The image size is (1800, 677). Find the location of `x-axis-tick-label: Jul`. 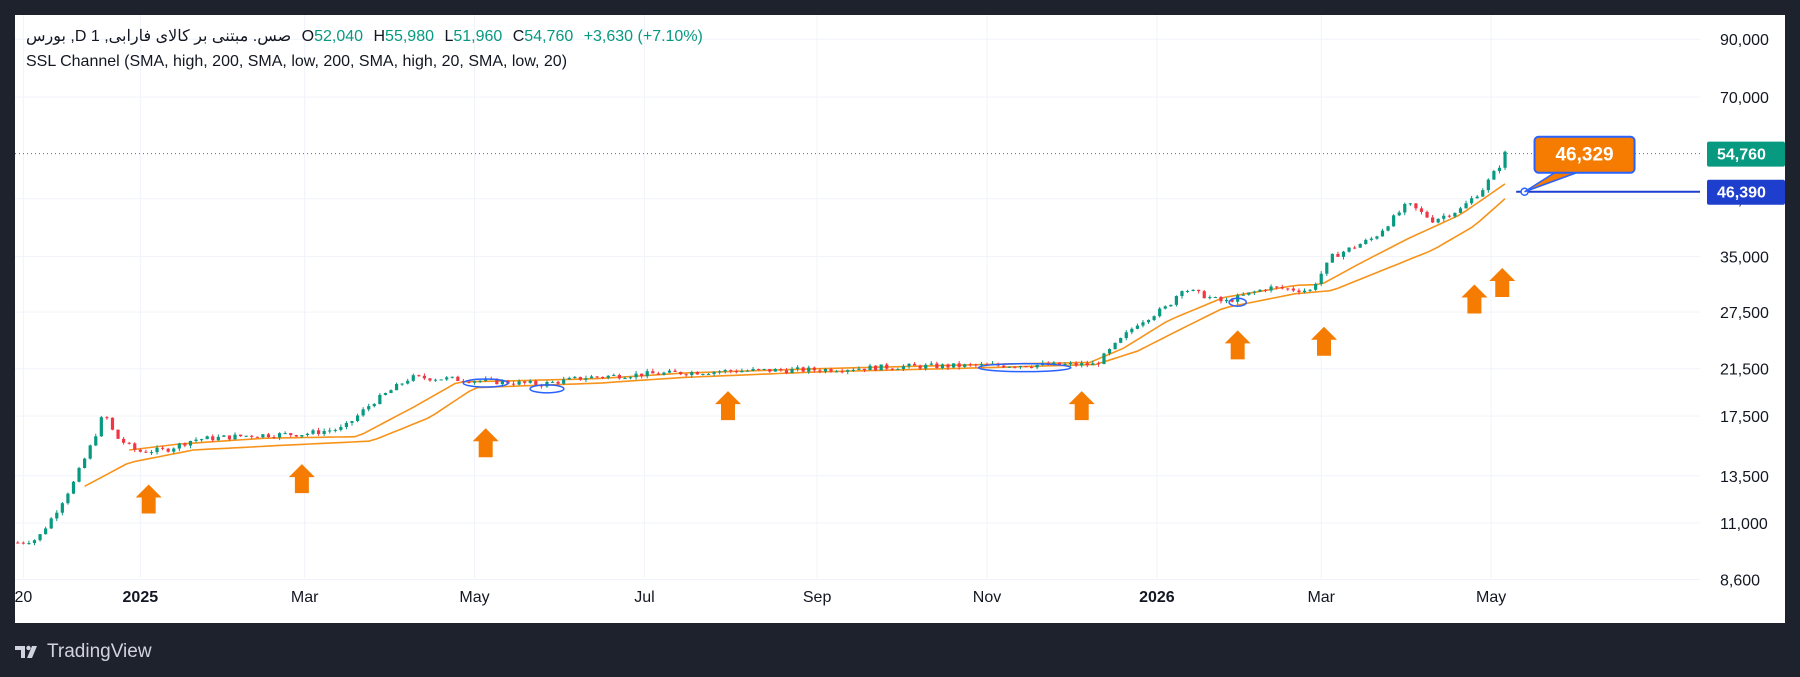

x-axis-tick-label: Jul is located at coordinates (644, 597).